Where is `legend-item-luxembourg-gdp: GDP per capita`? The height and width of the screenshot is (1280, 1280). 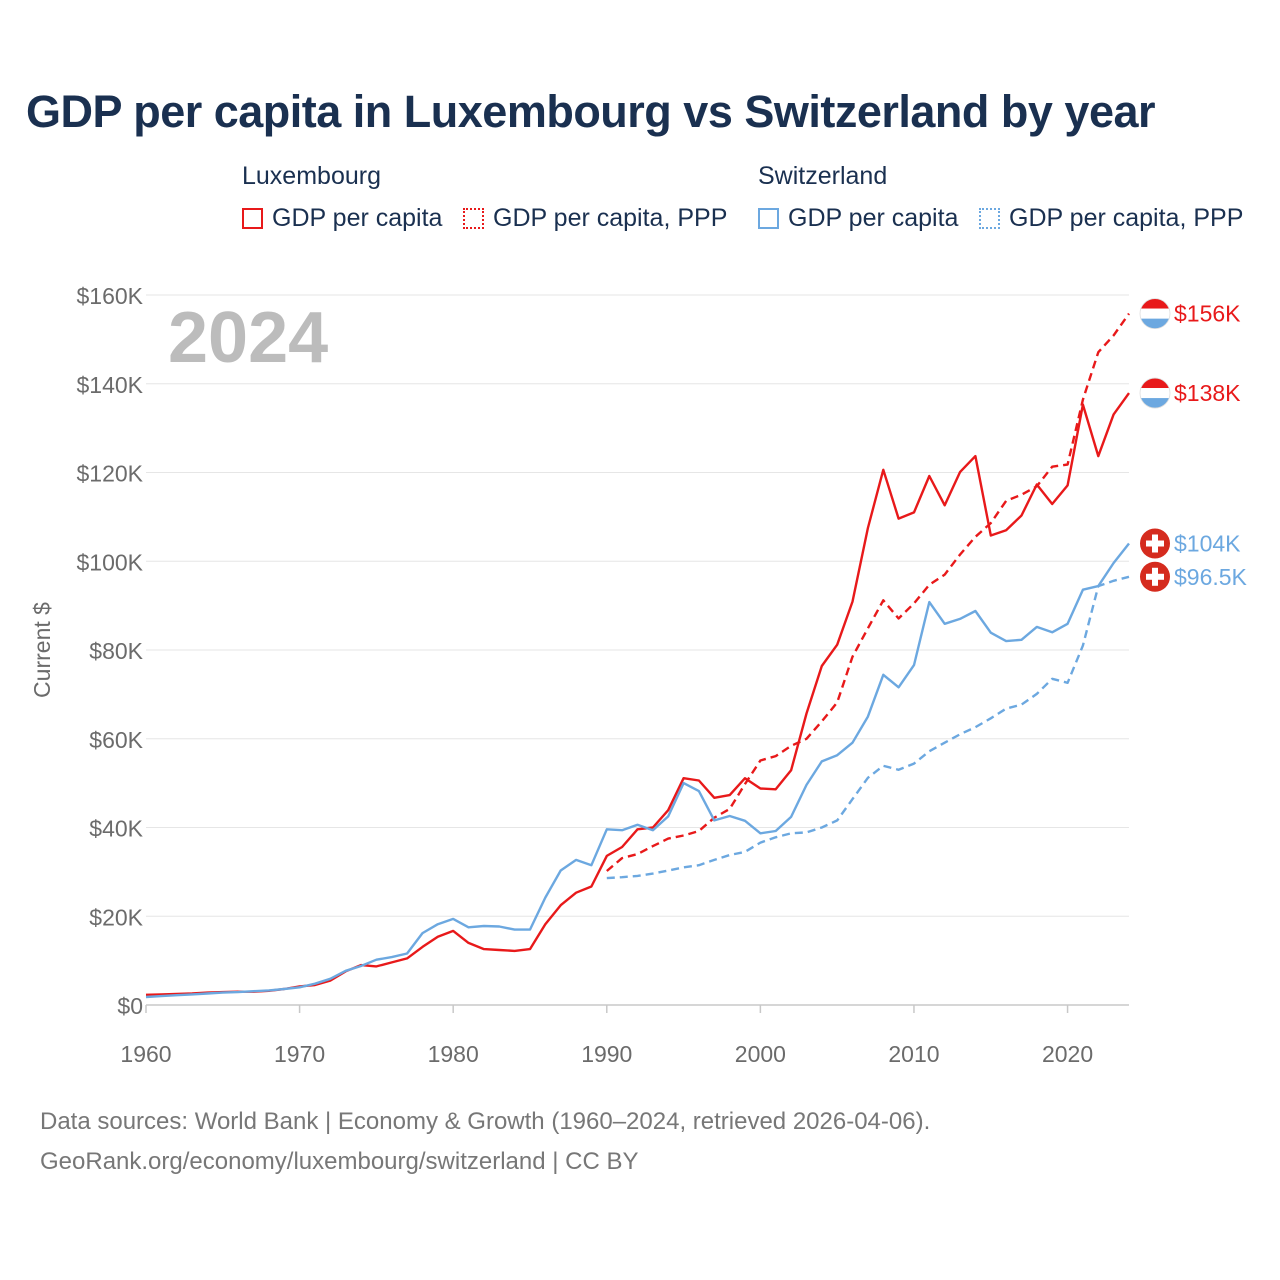
legend-item-luxembourg-gdp: GDP per capita is located at coordinates (342, 218).